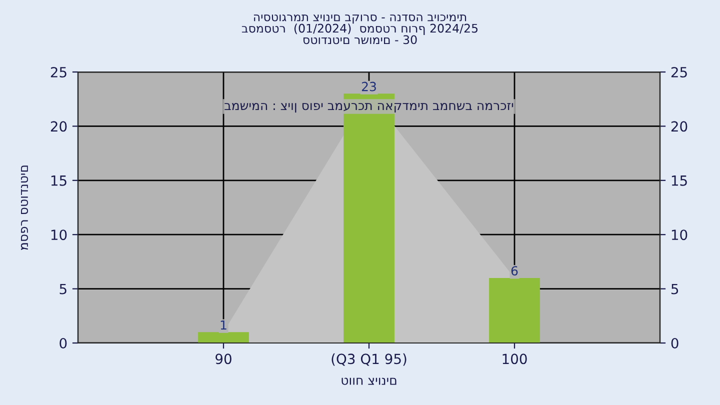 The image size is (720, 405). I want to click on y-tick-label: 5, so click(63, 289).